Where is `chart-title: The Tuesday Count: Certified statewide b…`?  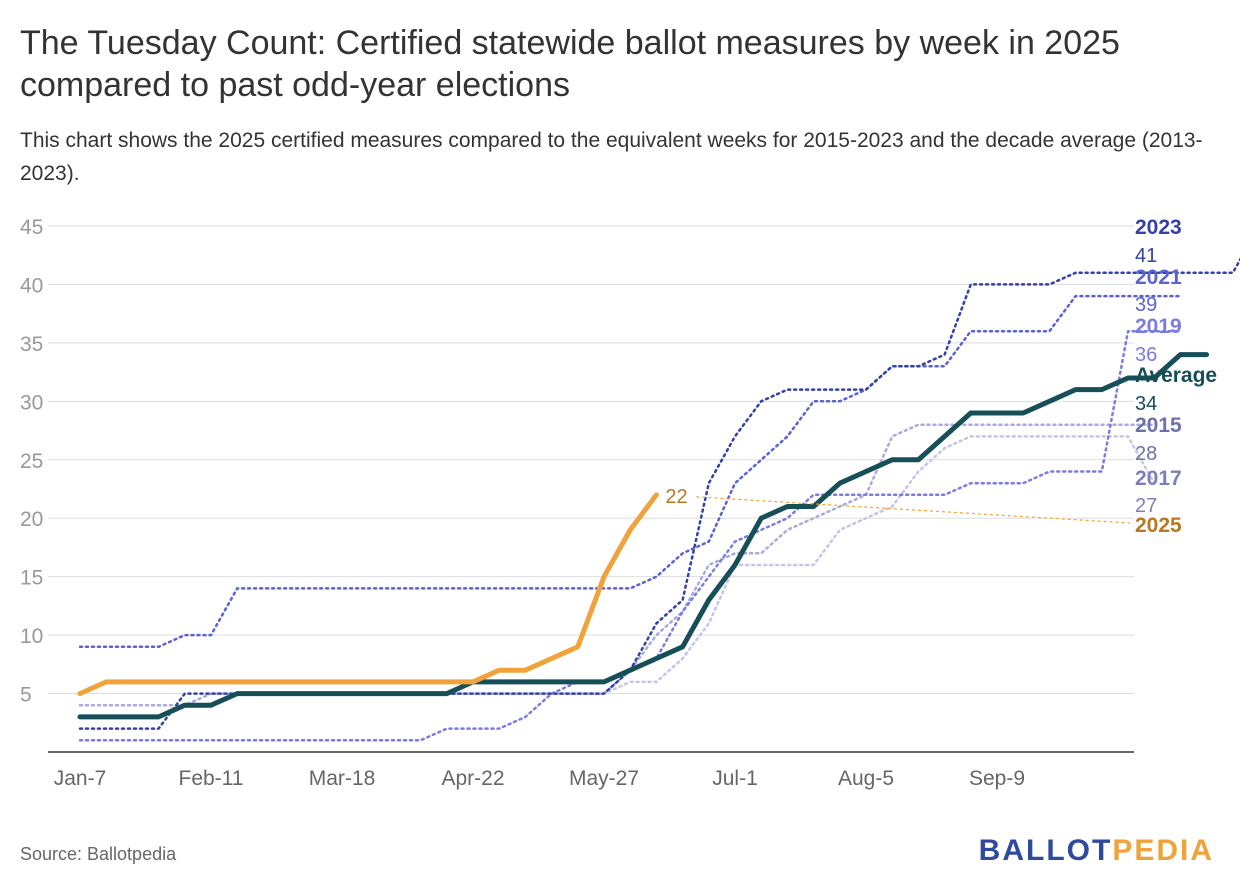
chart-title: The Tuesday Count: Certified statewide b… is located at coordinates (570, 64).